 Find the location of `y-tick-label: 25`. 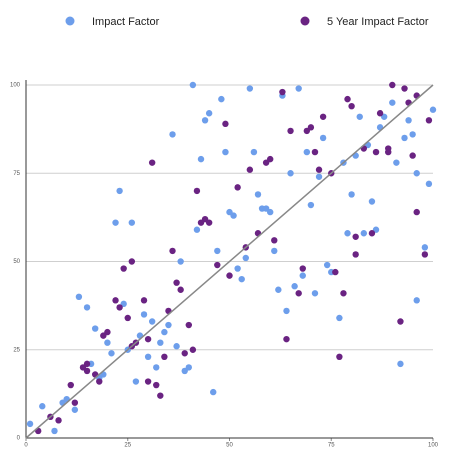

y-tick-label: 25 is located at coordinates (16, 350).